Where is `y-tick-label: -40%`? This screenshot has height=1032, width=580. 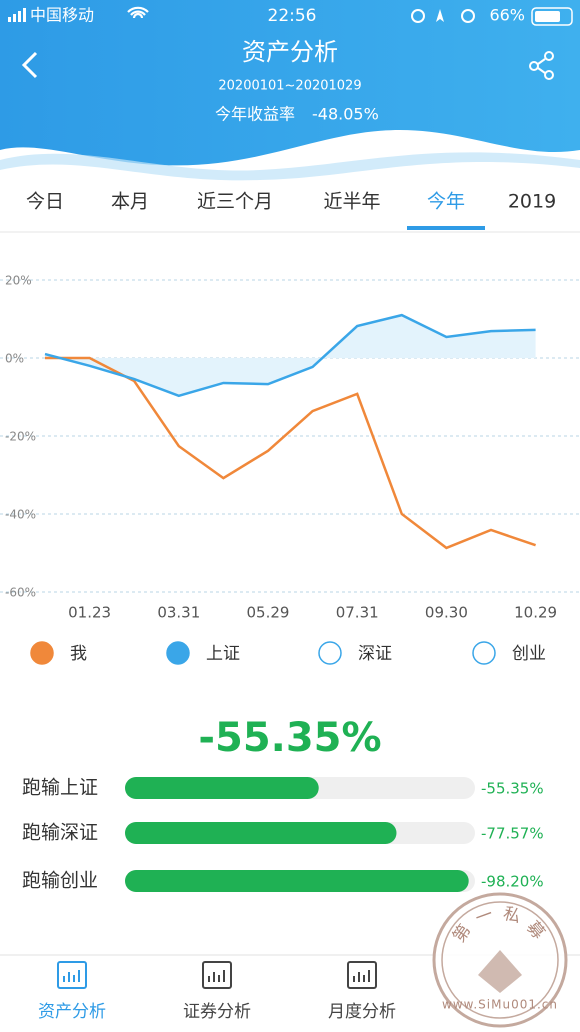 y-tick-label: -40% is located at coordinates (20, 515).